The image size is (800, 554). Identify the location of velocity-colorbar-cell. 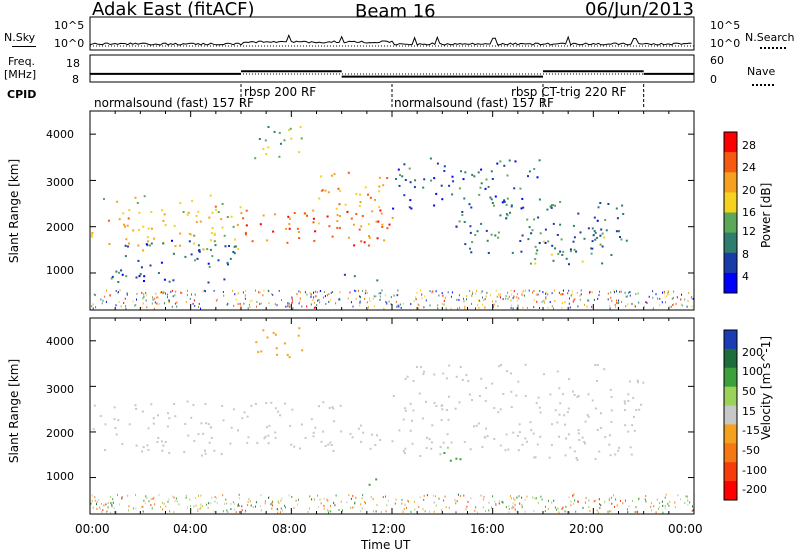
(730, 415).